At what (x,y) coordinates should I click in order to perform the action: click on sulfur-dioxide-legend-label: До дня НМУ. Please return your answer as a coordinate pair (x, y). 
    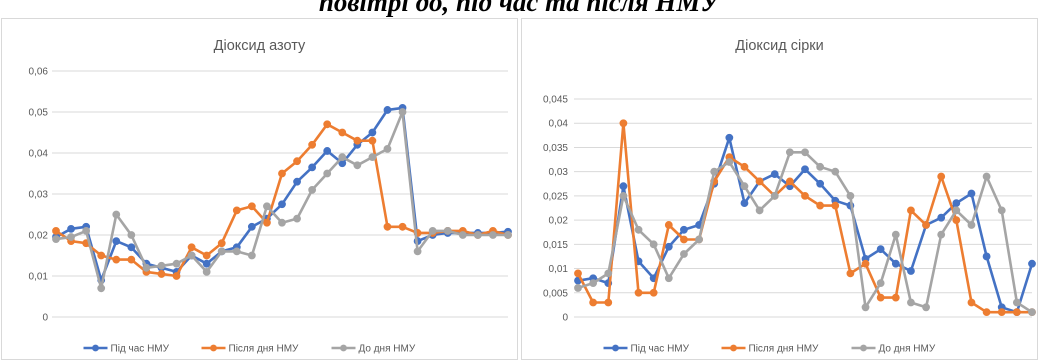
    Looking at the image, I should click on (907, 349).